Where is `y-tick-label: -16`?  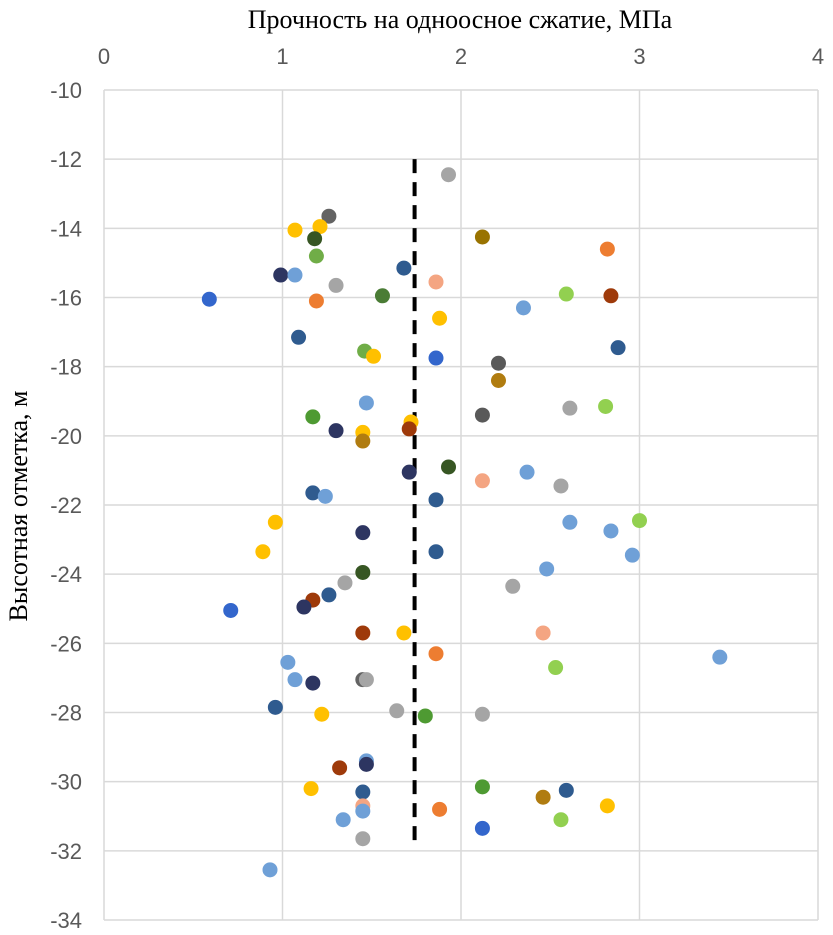
y-tick-label: -16 is located at coordinates (66, 298).